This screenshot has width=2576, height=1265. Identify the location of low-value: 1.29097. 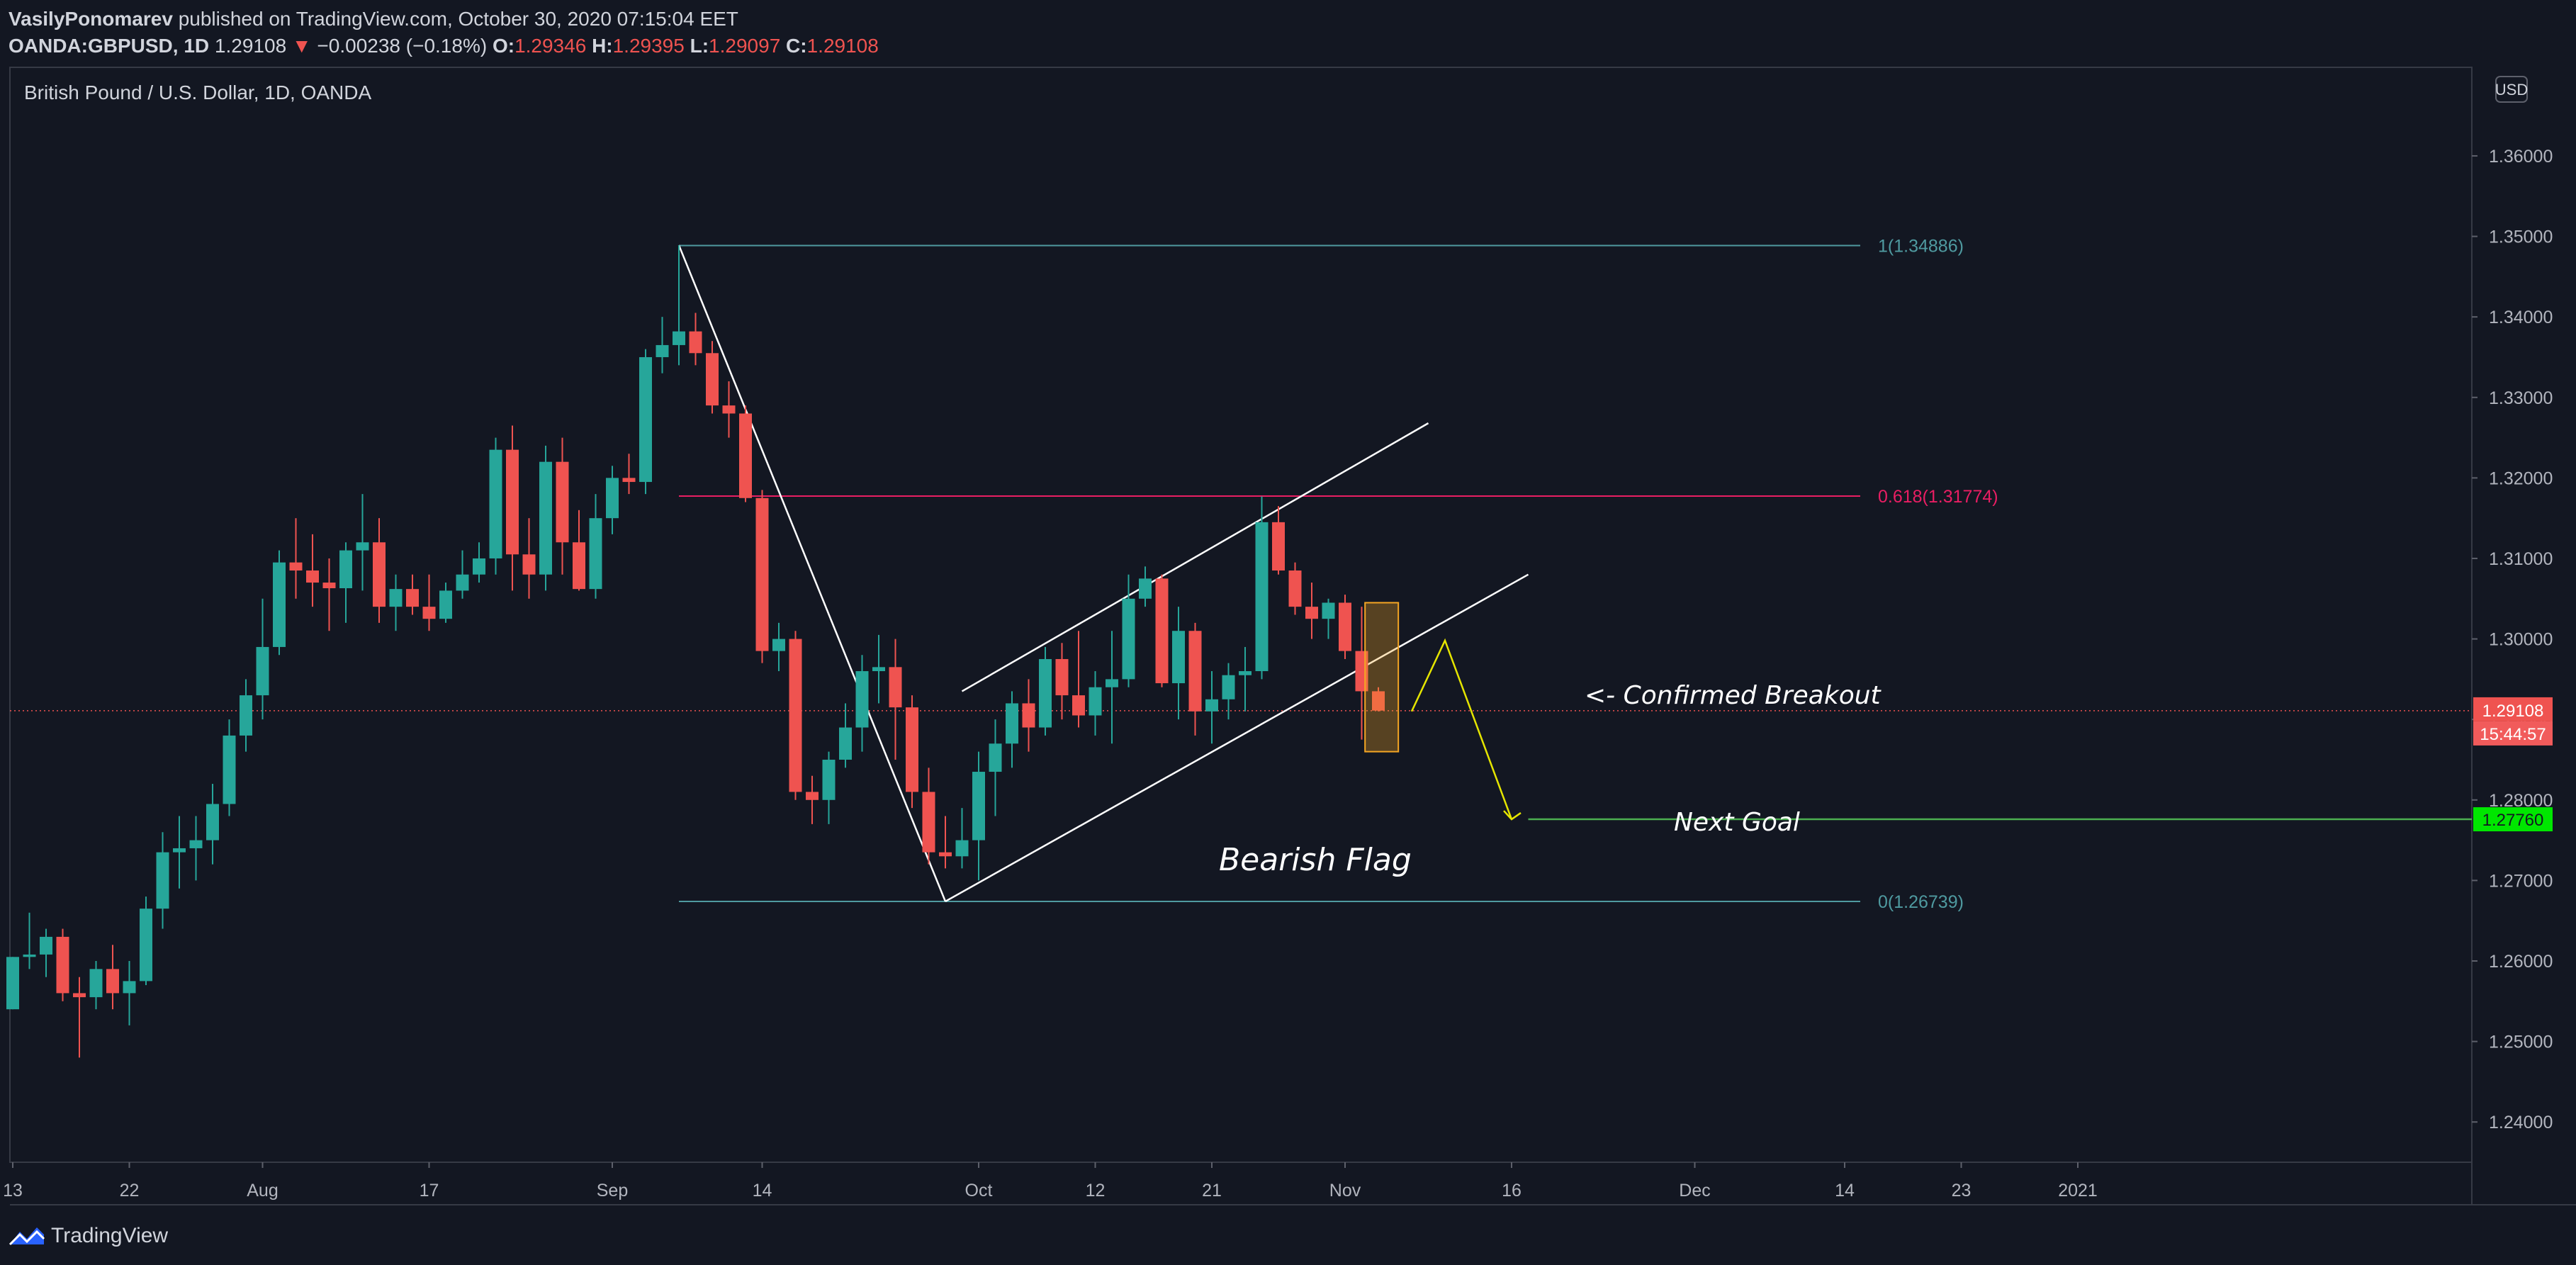
(745, 46).